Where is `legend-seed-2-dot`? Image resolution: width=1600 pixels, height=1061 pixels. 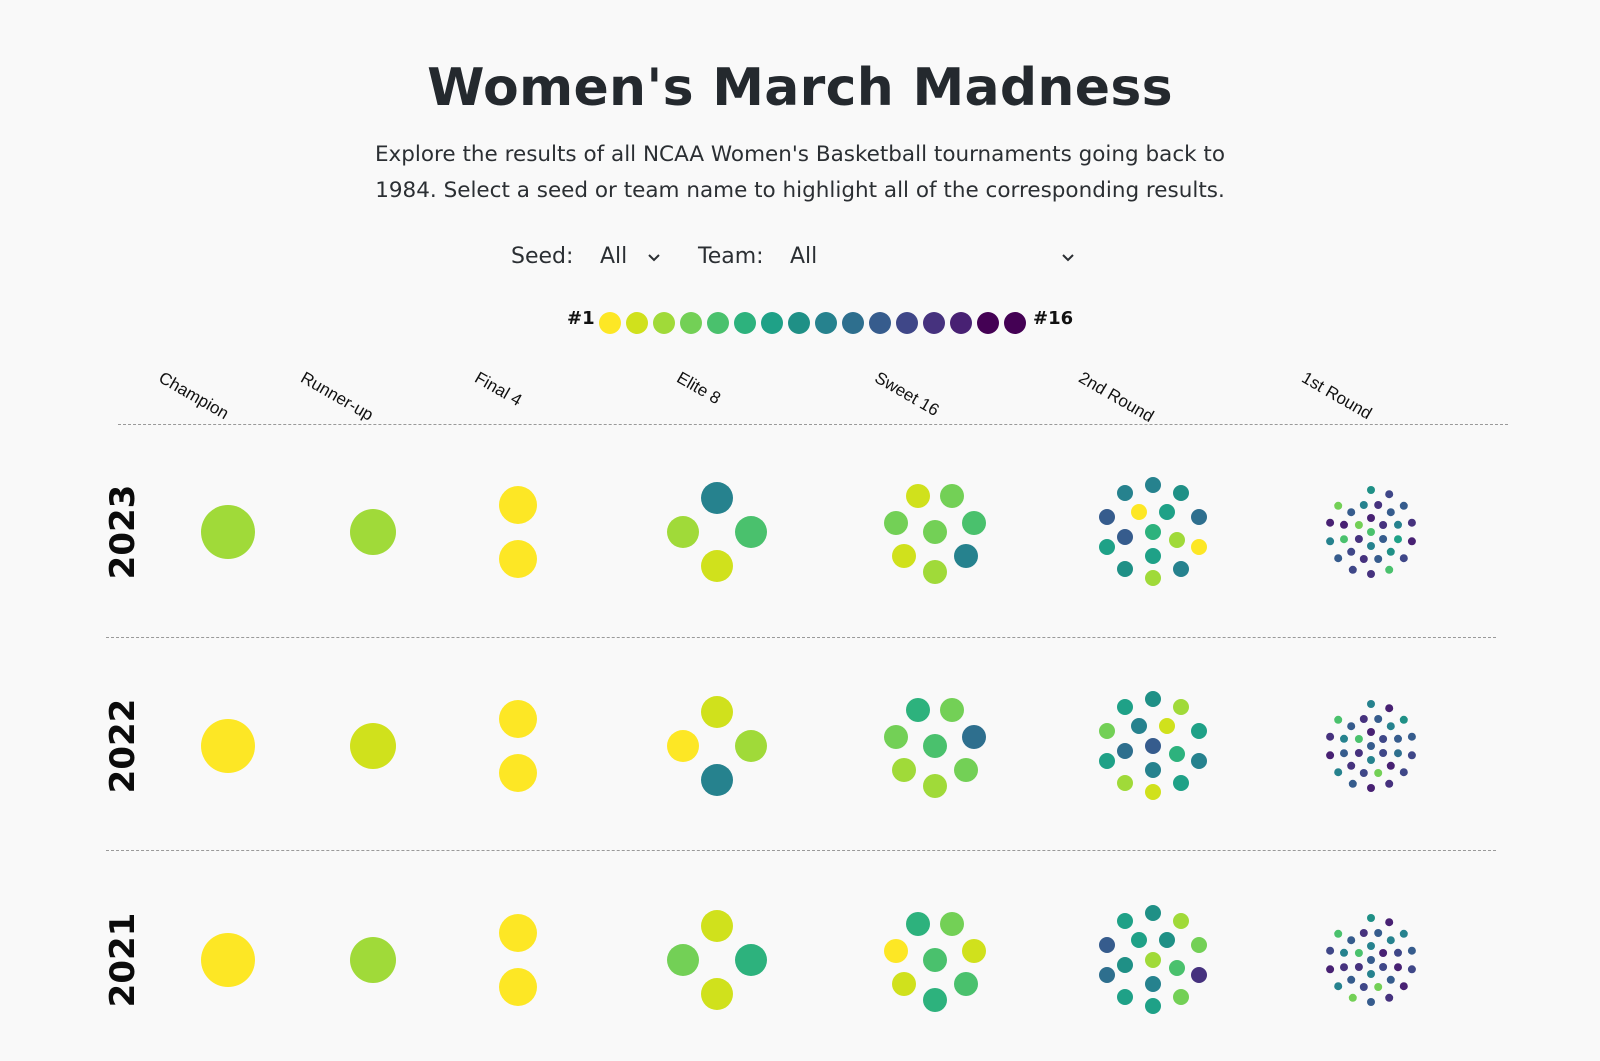
legend-seed-2-dot is located at coordinates (637, 323).